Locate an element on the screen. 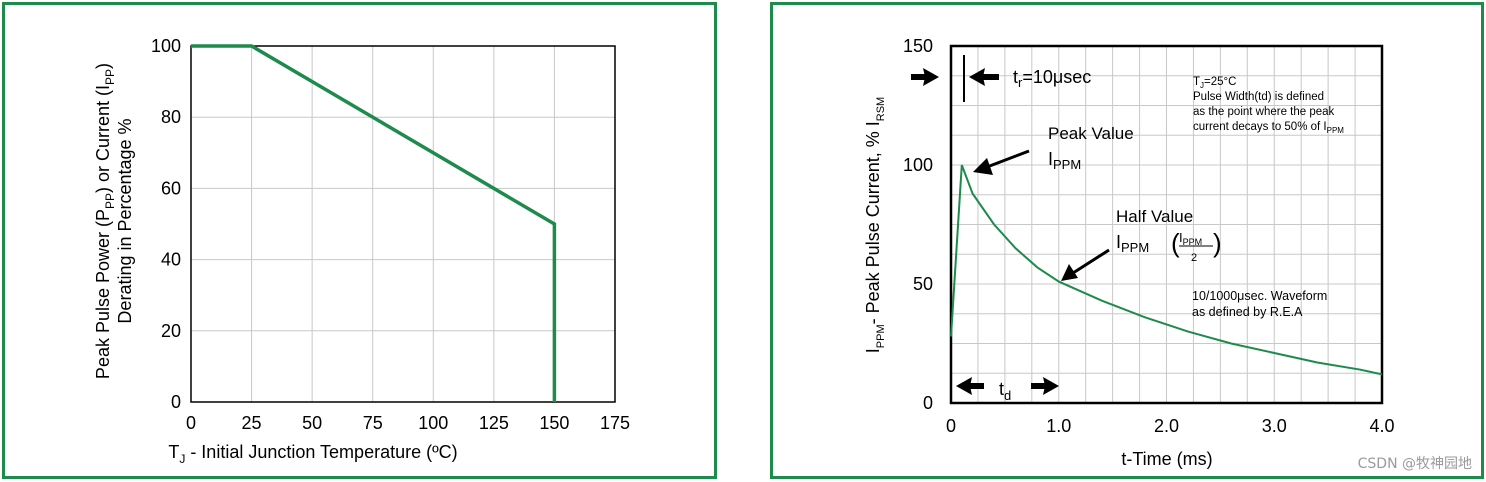  y-tick-labels: 0 20 40 60 80 100 is located at coordinates (166, 224).